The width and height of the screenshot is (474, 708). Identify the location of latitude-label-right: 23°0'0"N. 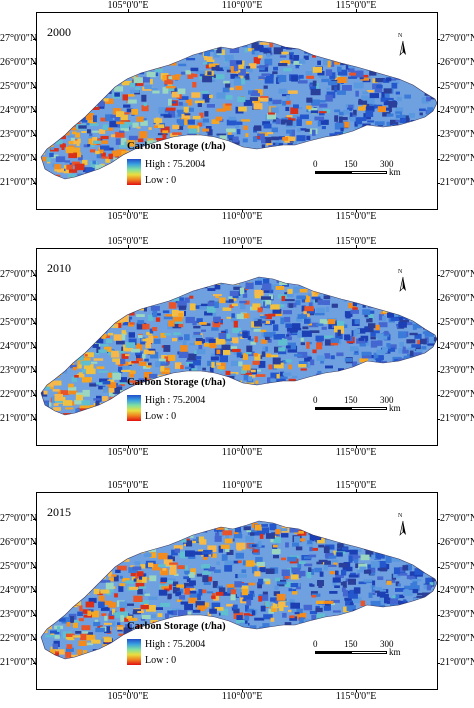
(457, 134).